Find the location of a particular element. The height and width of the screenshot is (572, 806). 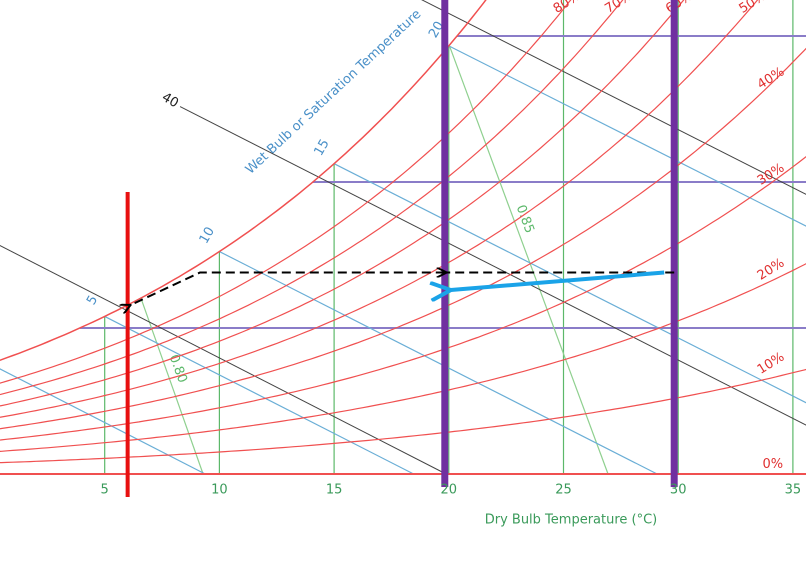

rh-value: 30% is located at coordinates (771, 174).